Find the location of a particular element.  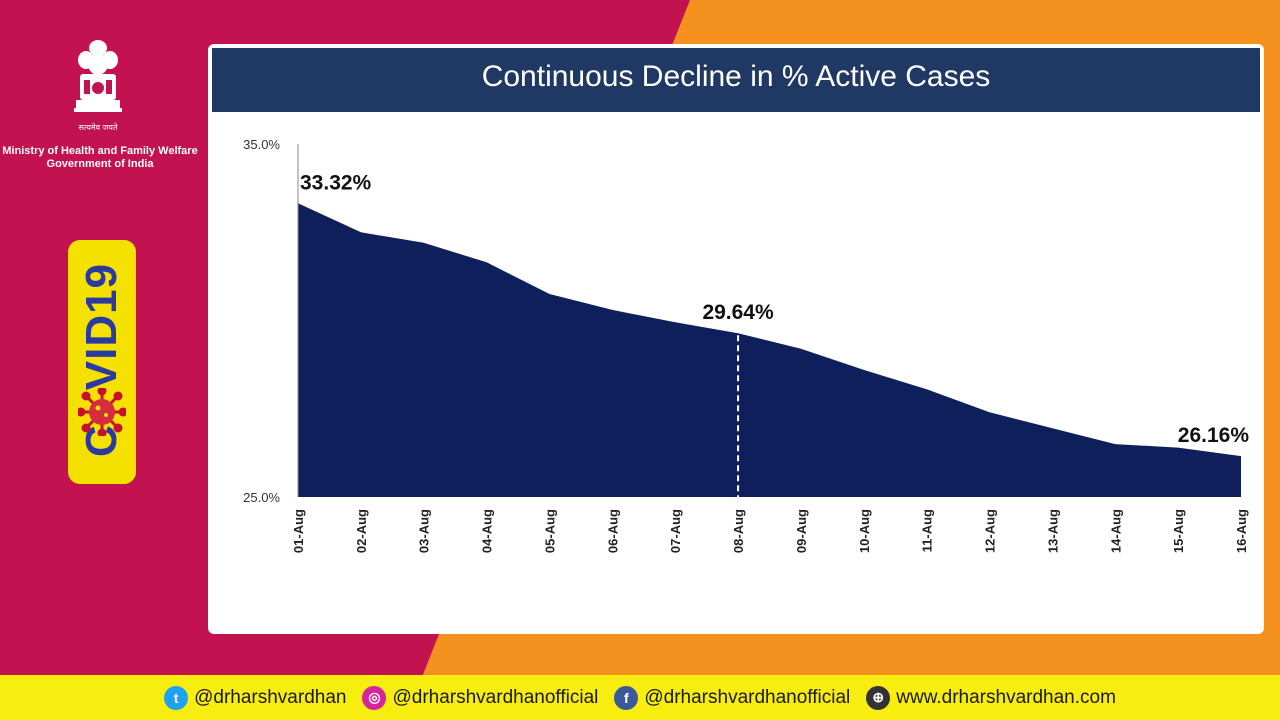

x-tick-label: 01-Aug is located at coordinates (298, 531).